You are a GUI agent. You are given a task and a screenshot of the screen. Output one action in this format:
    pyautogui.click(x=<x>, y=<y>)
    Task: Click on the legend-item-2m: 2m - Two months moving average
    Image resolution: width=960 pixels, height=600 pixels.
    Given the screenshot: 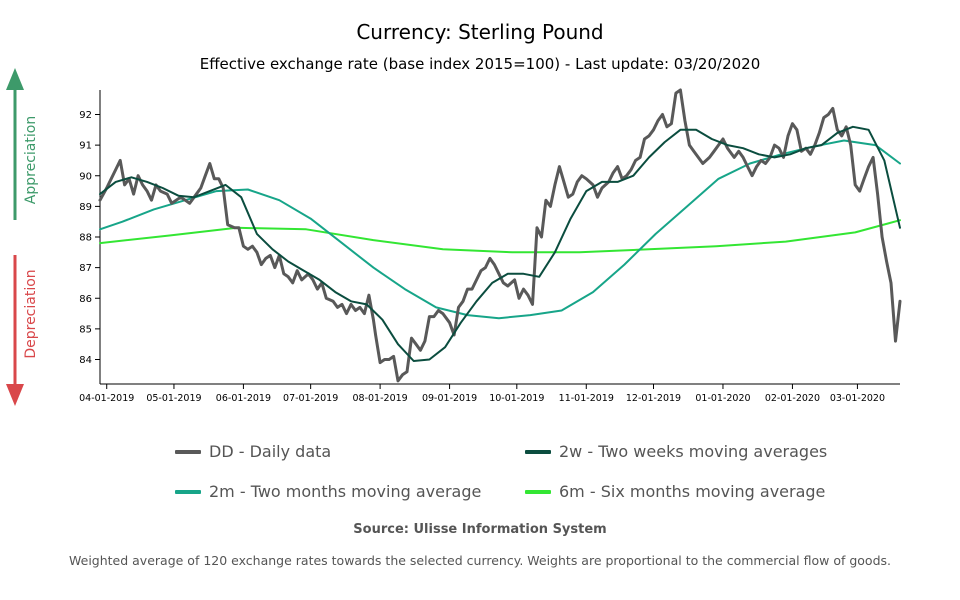 What is the action you would take?
    pyautogui.click(x=328, y=491)
    